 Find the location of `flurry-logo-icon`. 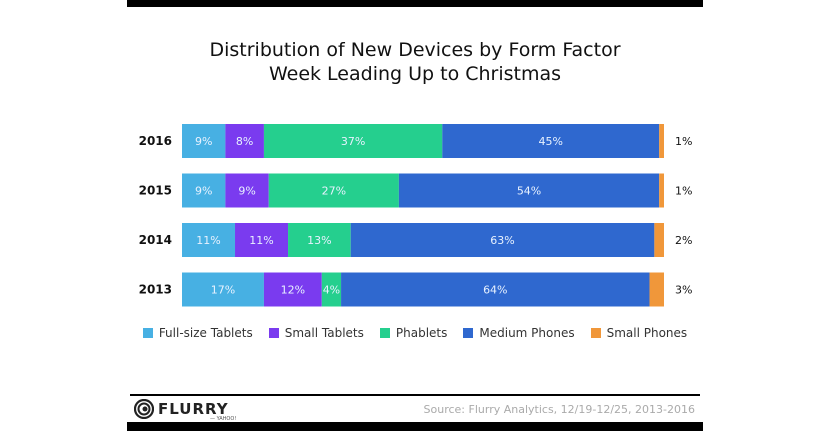

flurry-logo-icon is located at coordinates (144, 409).